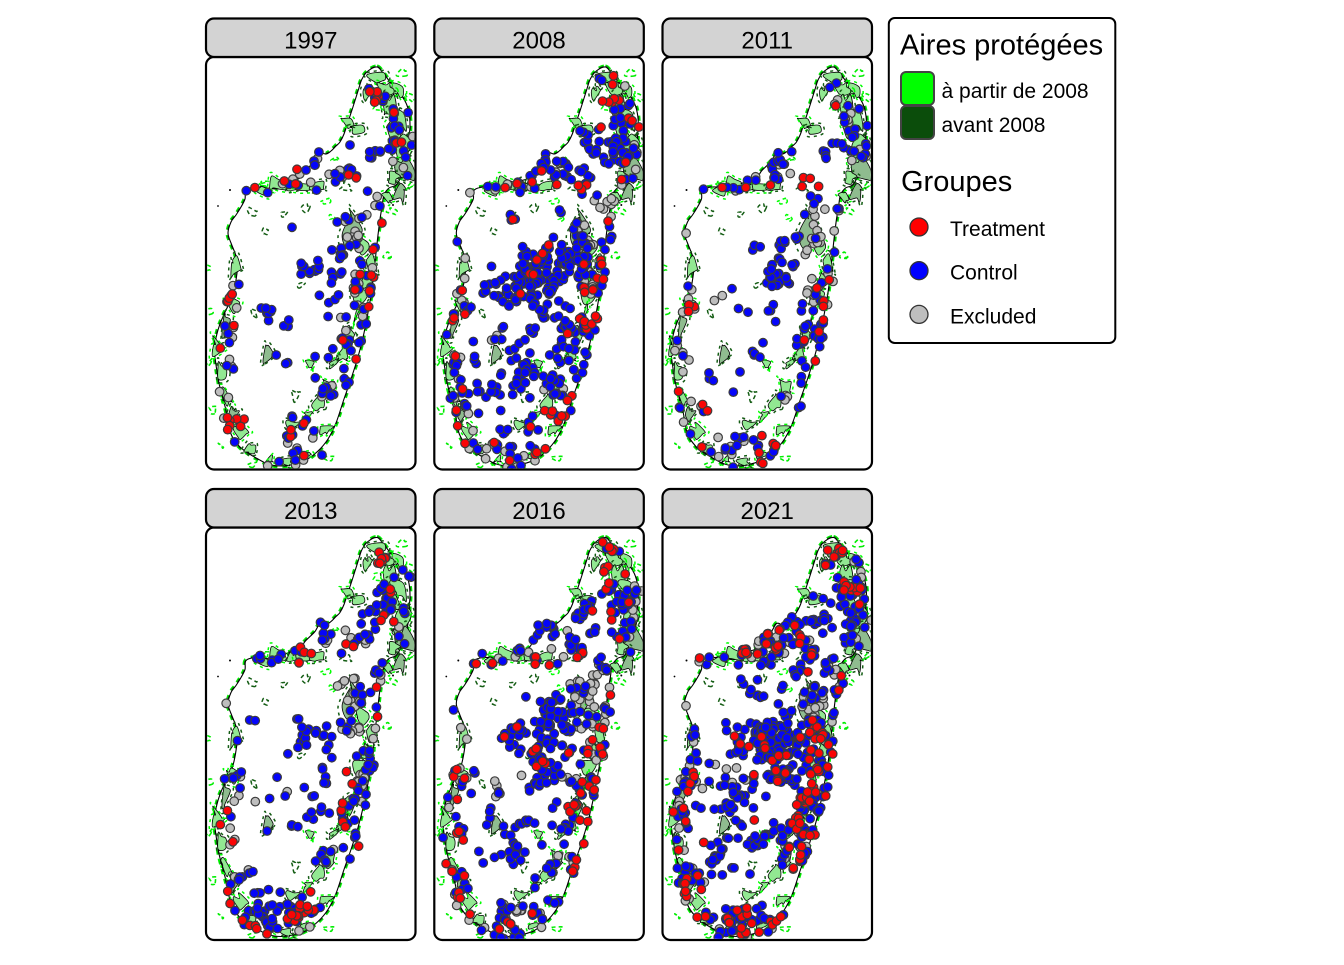 Image resolution: width=1344 pixels, height=965 pixels. What do you see at coordinates (767, 511) in the screenshot?
I see `svg-text: 2021` at bounding box center [767, 511].